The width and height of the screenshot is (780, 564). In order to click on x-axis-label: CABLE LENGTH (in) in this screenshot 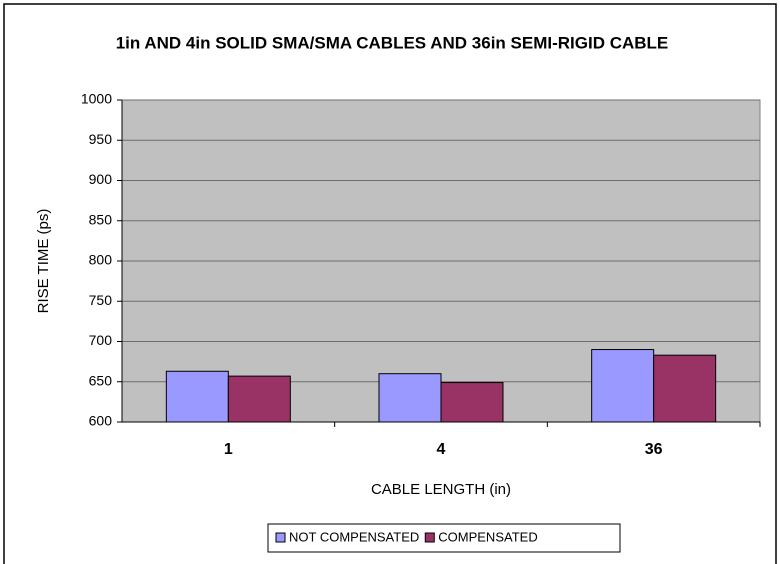, I will do `click(441, 489)`.